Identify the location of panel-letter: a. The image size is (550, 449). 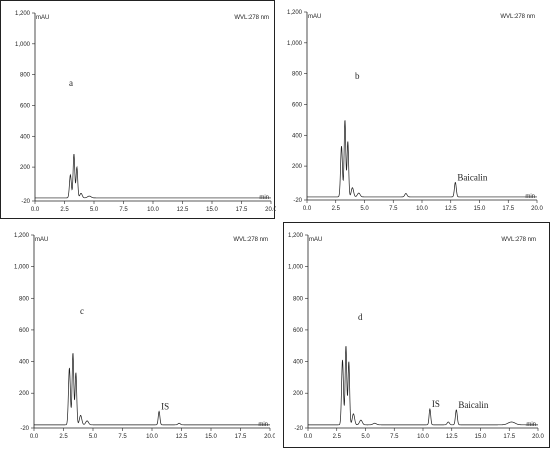
(71, 83).